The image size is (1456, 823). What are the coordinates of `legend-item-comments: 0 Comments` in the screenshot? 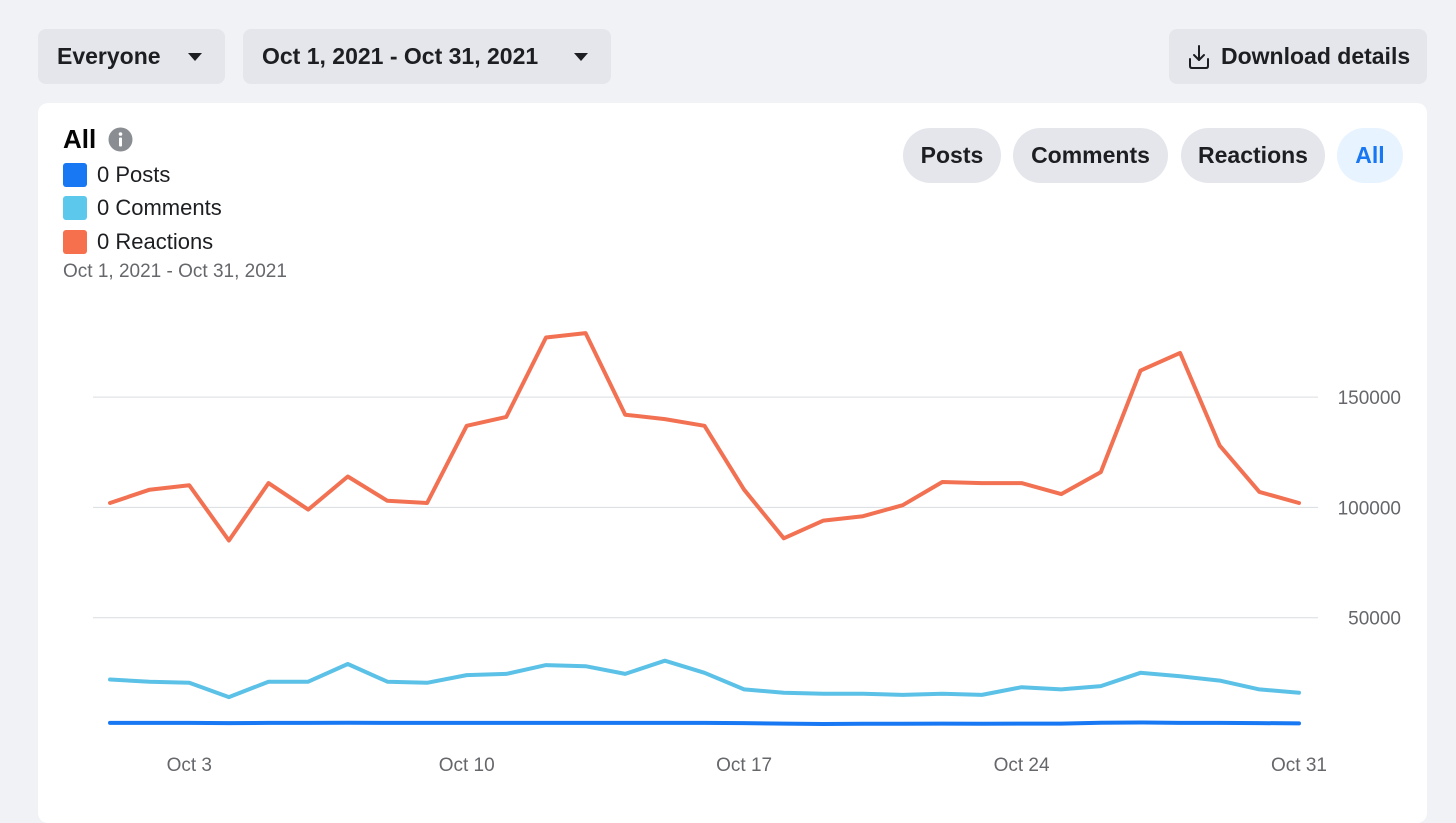 It's located at (142, 209).